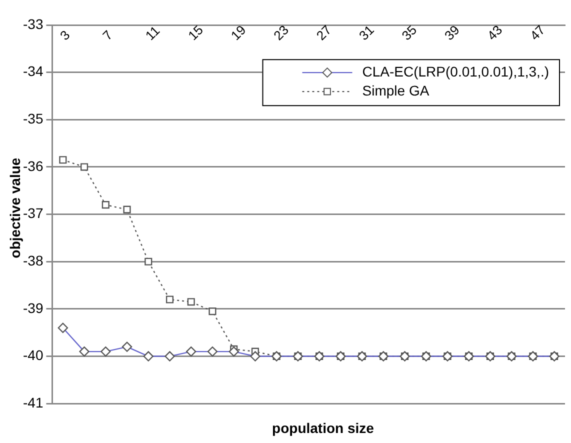 The height and width of the screenshot is (443, 571). Describe the element at coordinates (152, 33) in the screenshot. I see `x-tick-label: 11` at that location.